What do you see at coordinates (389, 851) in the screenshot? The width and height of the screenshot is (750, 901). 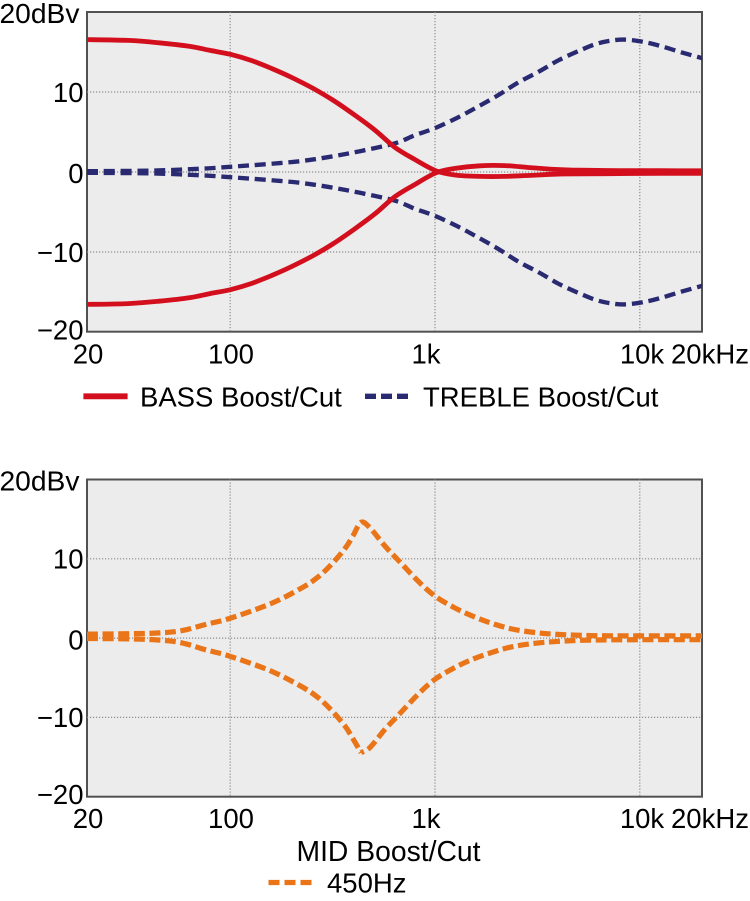 I see `svg-text: MID Boost/Cut` at bounding box center [389, 851].